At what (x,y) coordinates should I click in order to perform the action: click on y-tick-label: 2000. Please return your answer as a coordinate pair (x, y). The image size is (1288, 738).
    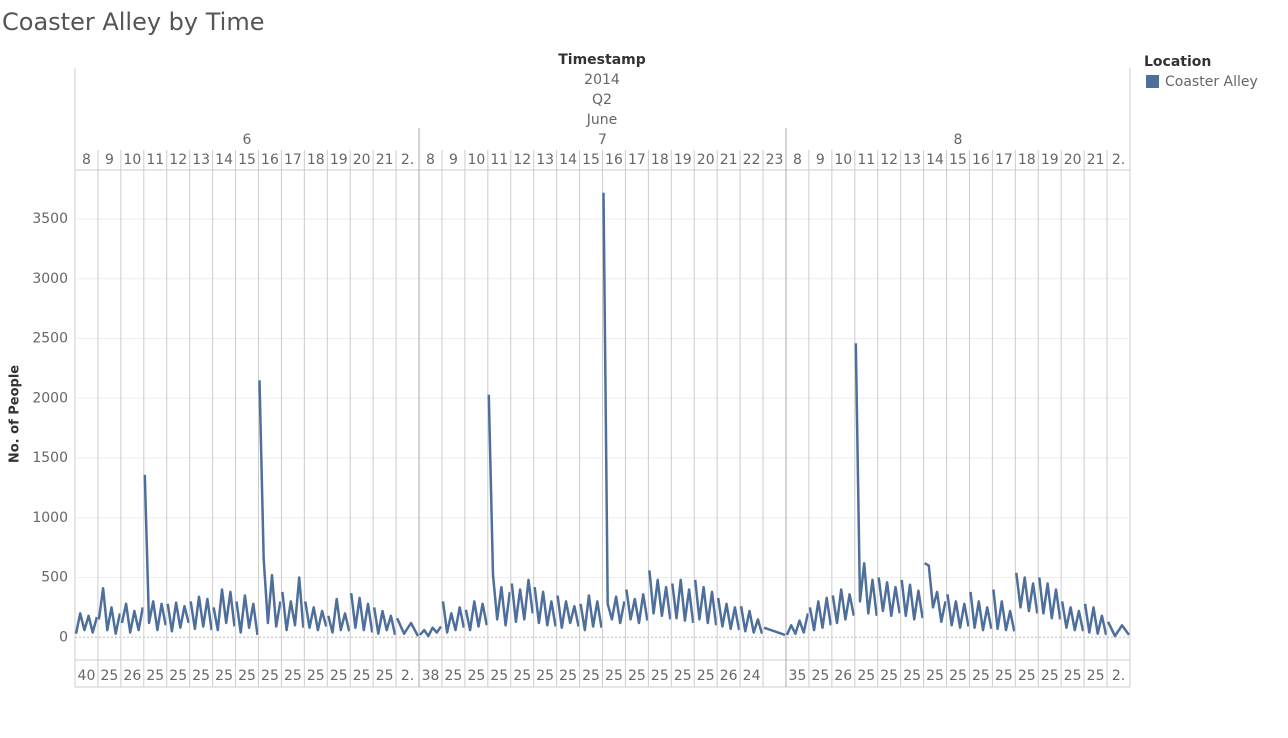
    Looking at the image, I should click on (50, 398).